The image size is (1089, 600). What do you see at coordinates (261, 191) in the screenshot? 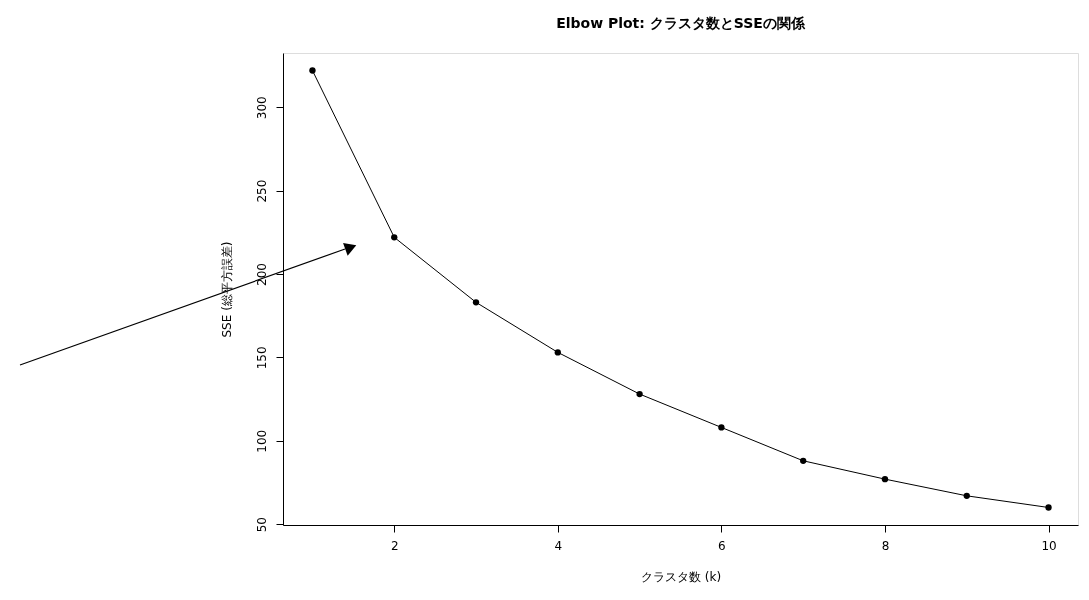
I see `y-tick-label: 250` at bounding box center [261, 191].